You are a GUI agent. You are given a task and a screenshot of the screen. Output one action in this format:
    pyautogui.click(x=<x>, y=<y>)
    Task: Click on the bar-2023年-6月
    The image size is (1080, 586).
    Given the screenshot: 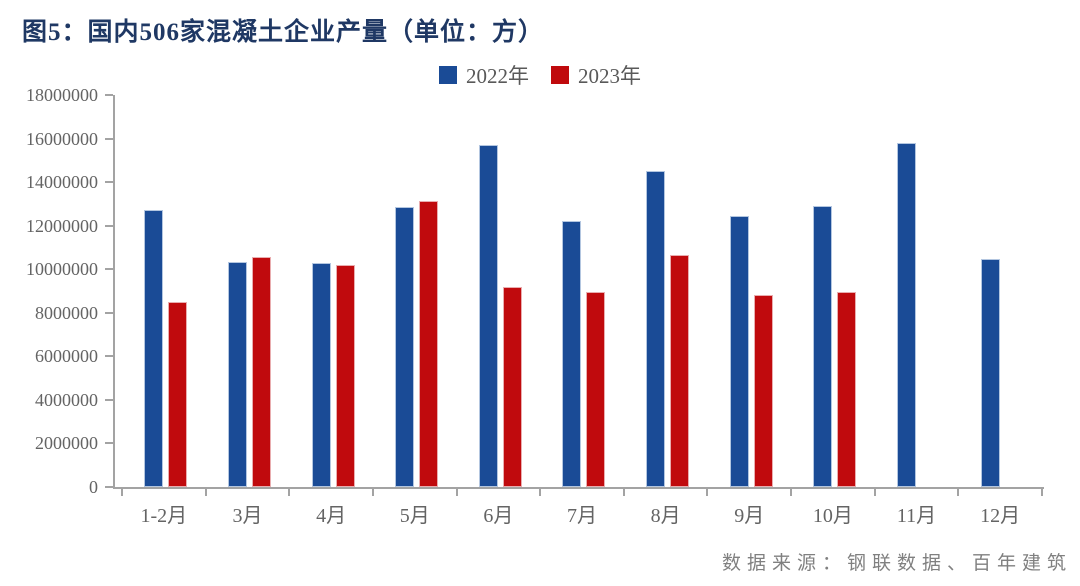 What is the action you would take?
    pyautogui.click(x=512, y=387)
    